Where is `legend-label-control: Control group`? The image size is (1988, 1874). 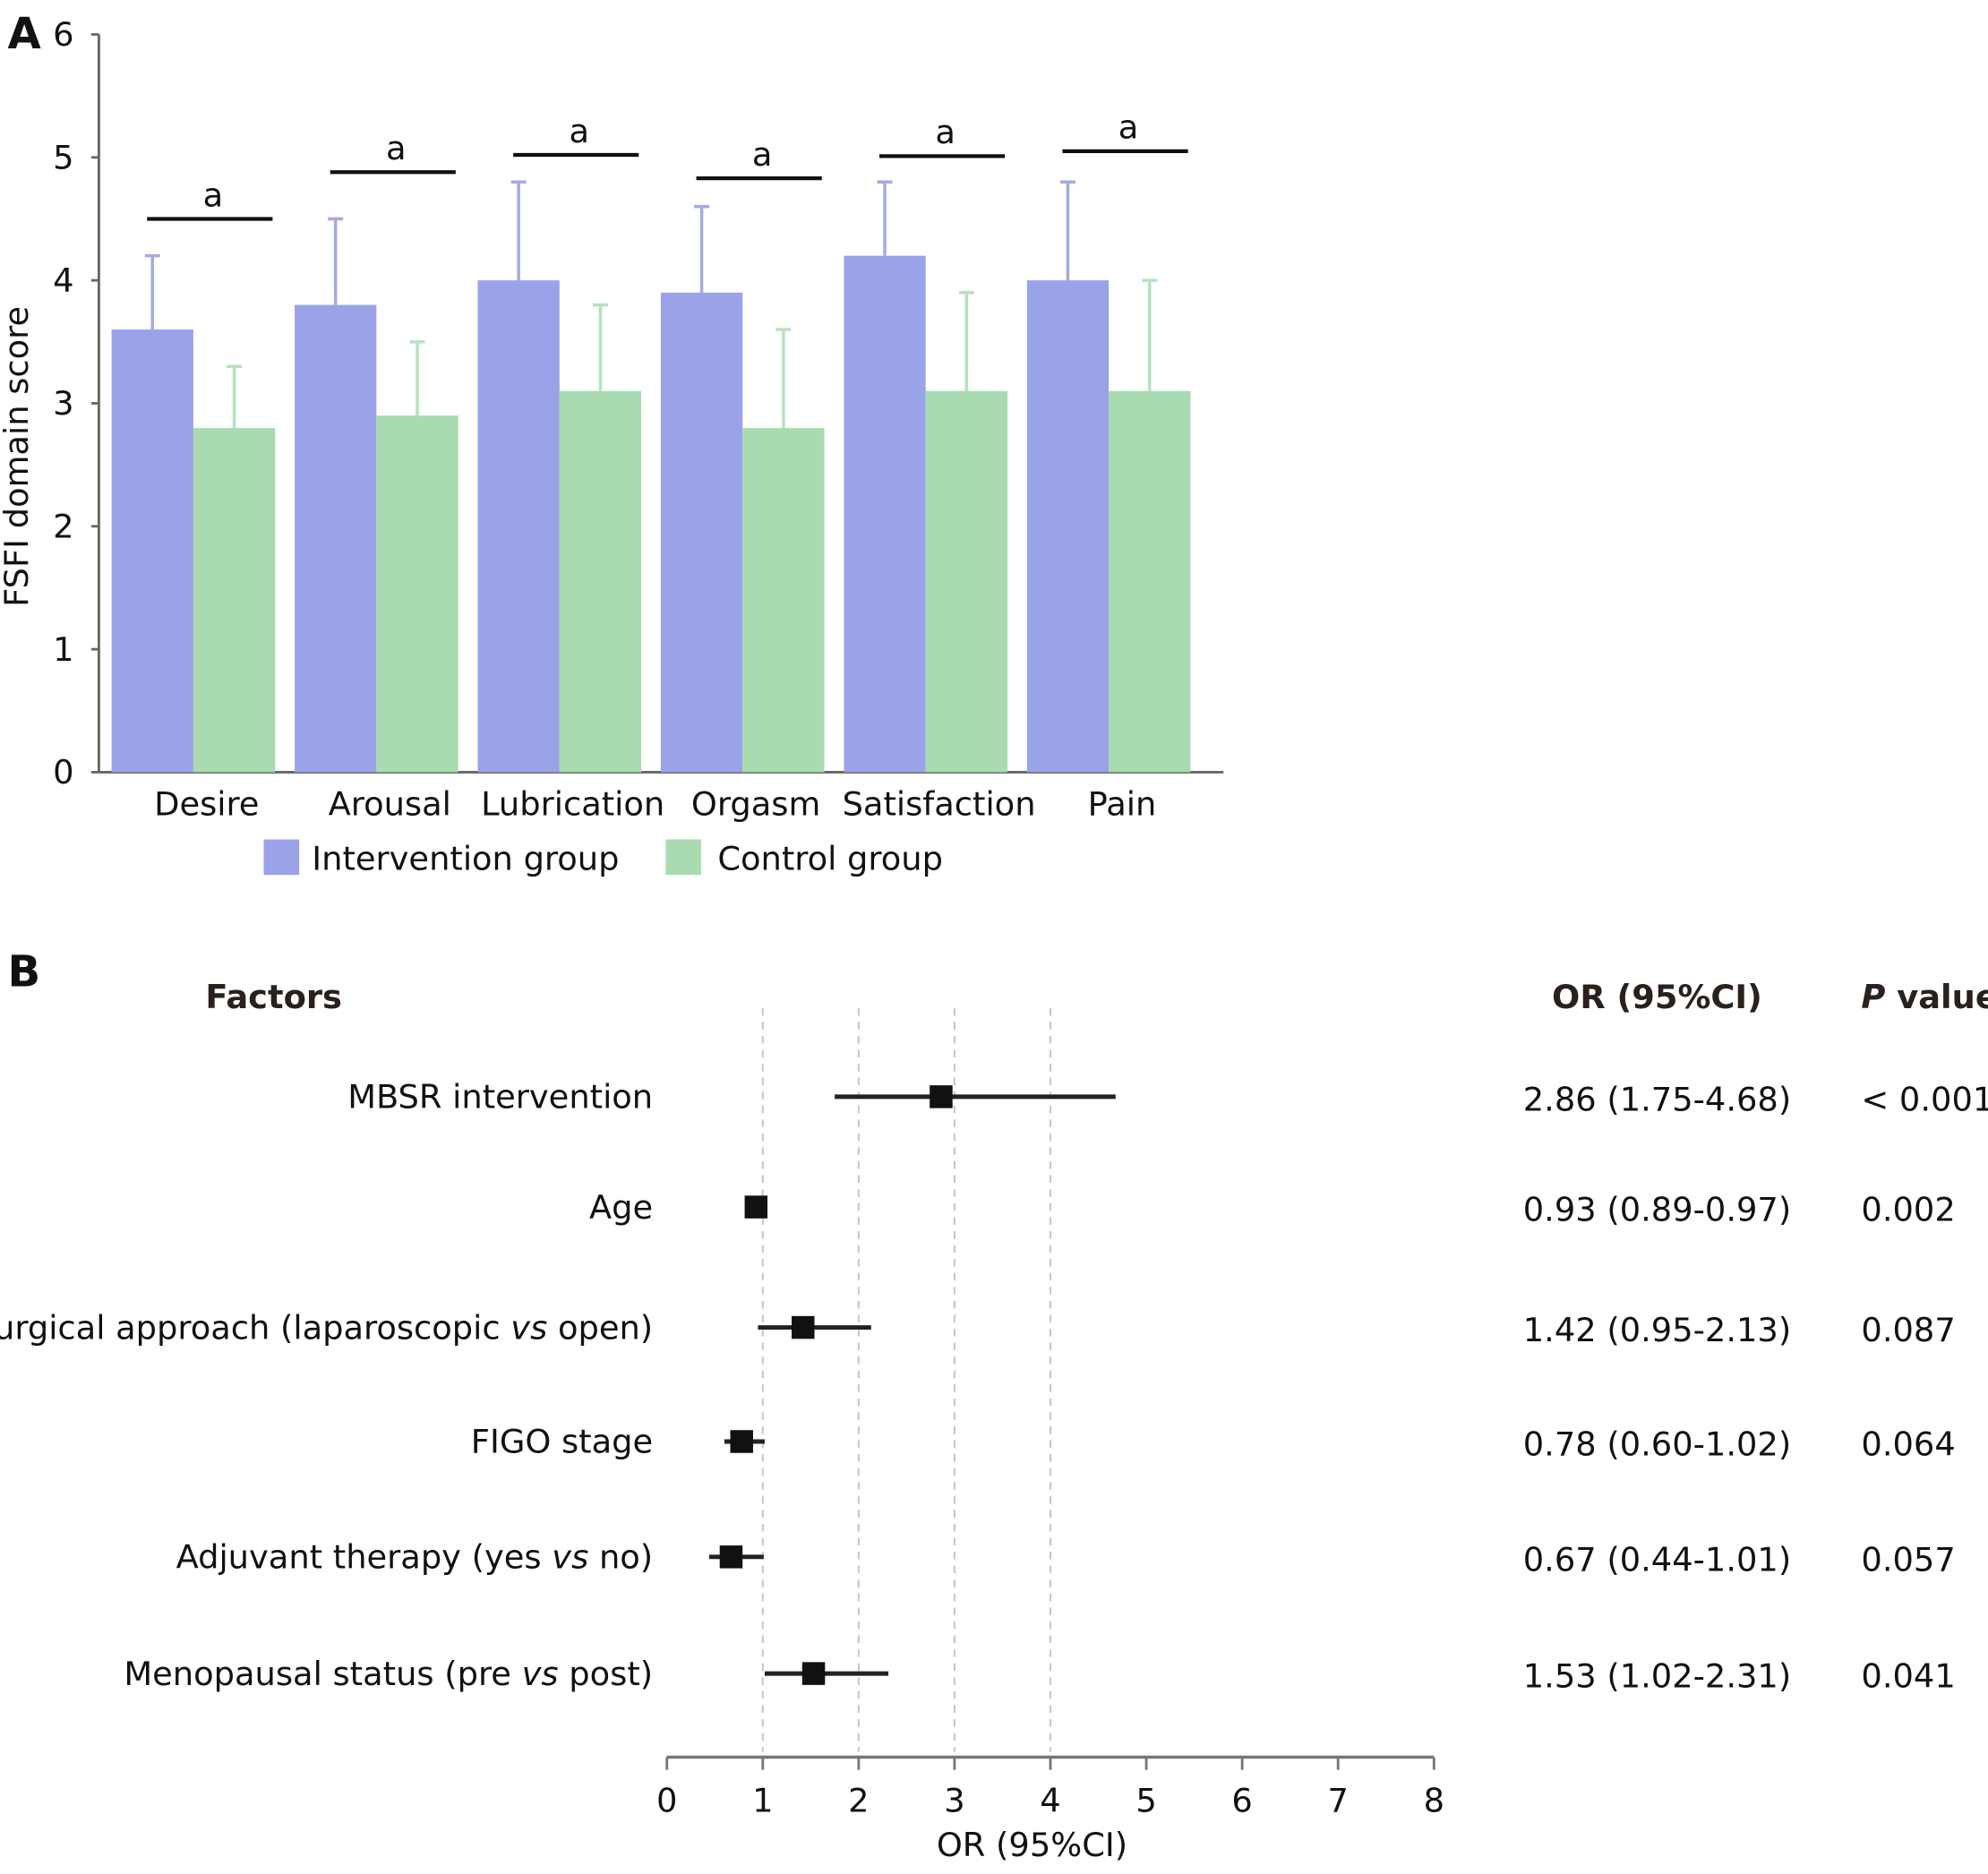
legend-label-control: Control group is located at coordinates (830, 858).